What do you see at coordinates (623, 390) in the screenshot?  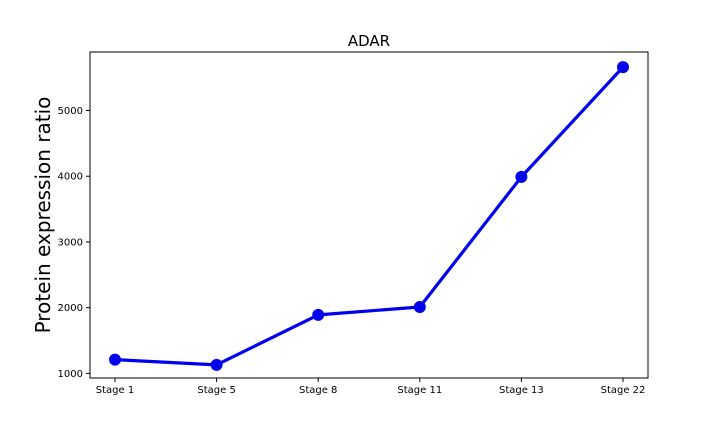 I see `x-tick-label: Stage 22` at bounding box center [623, 390].